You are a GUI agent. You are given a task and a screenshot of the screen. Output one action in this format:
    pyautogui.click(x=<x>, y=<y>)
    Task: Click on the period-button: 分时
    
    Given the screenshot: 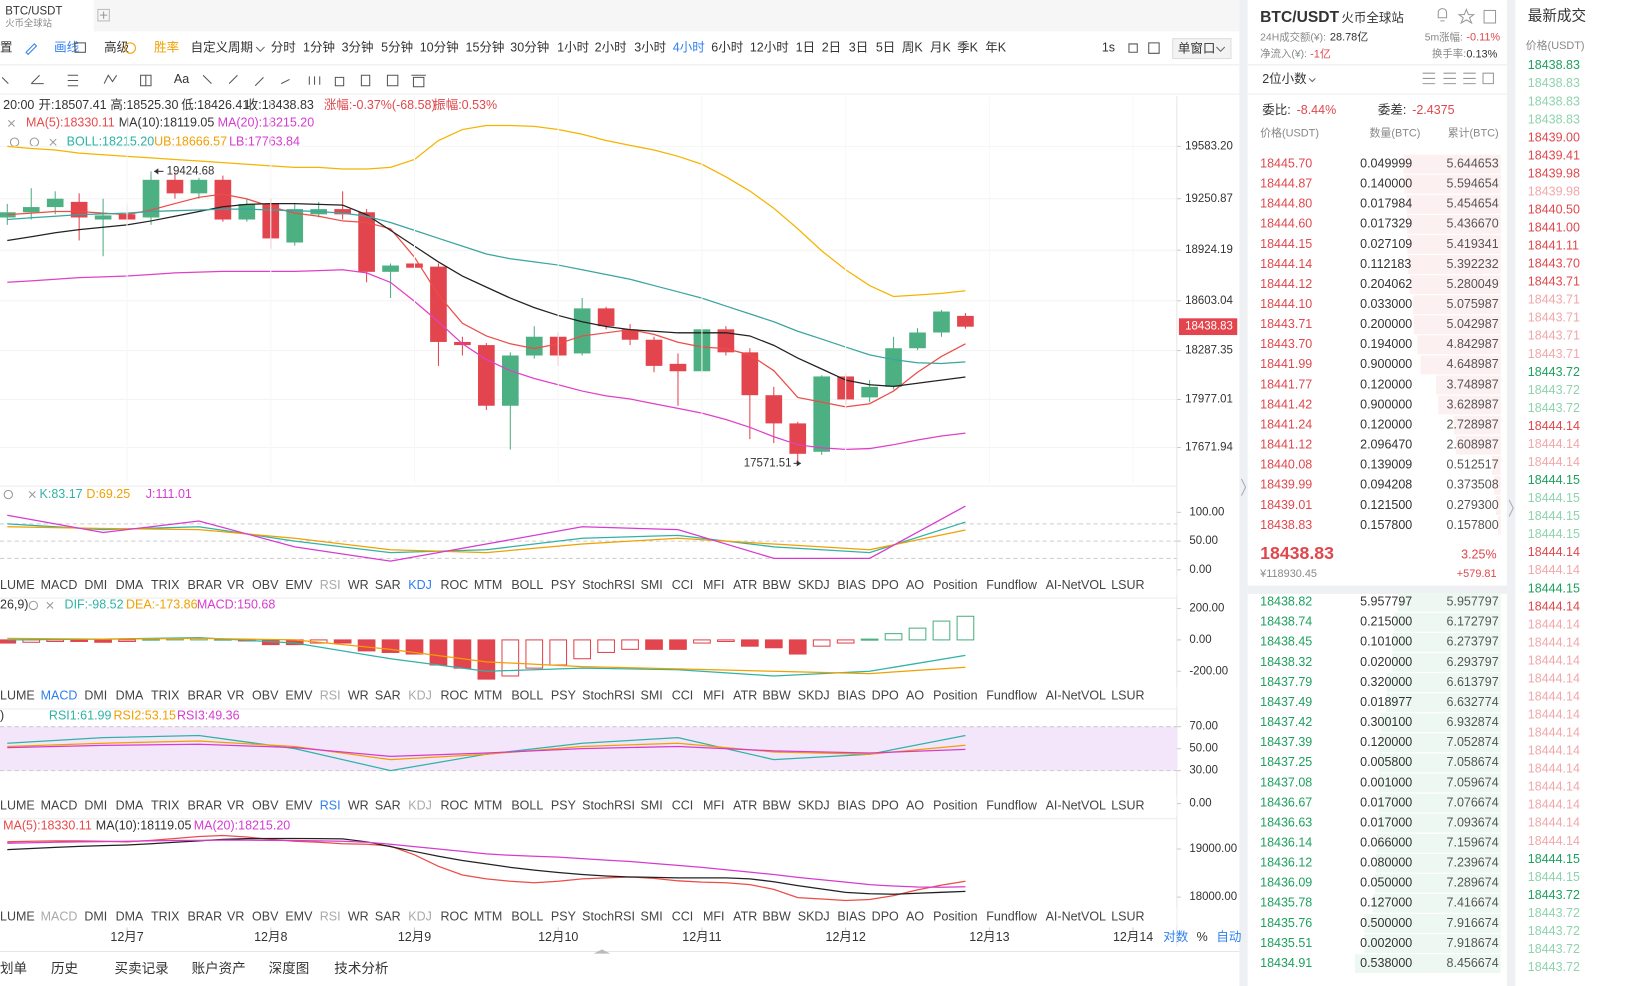 What is the action you would take?
    pyautogui.click(x=283, y=47)
    